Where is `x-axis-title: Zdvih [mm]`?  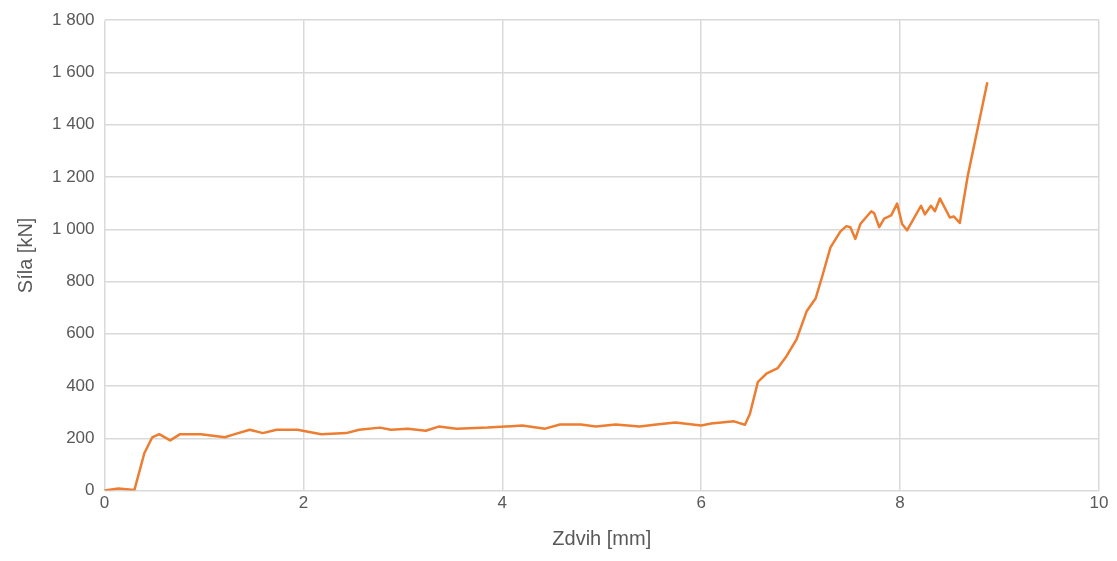
x-axis-title: Zdvih [mm] is located at coordinates (602, 537).